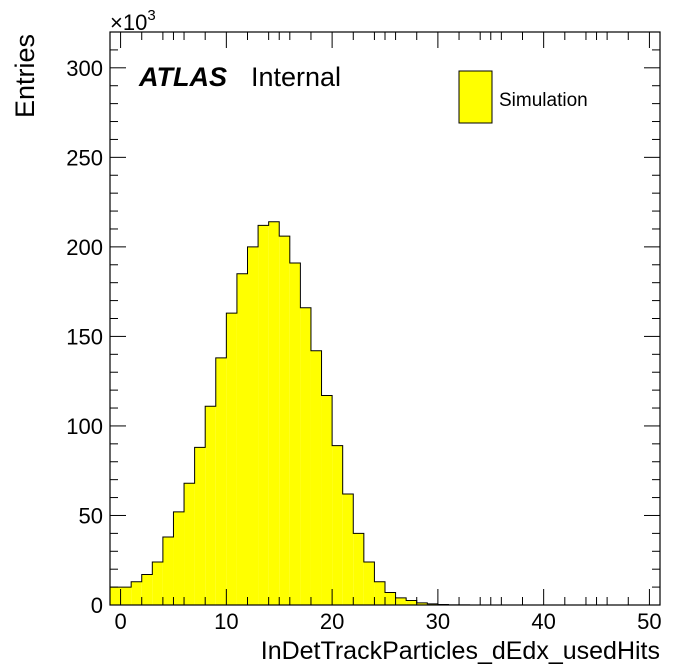 Image resolution: width=696 pixels, height=672 pixels. What do you see at coordinates (332, 621) in the screenshot?
I see `x-tick-label: 20` at bounding box center [332, 621].